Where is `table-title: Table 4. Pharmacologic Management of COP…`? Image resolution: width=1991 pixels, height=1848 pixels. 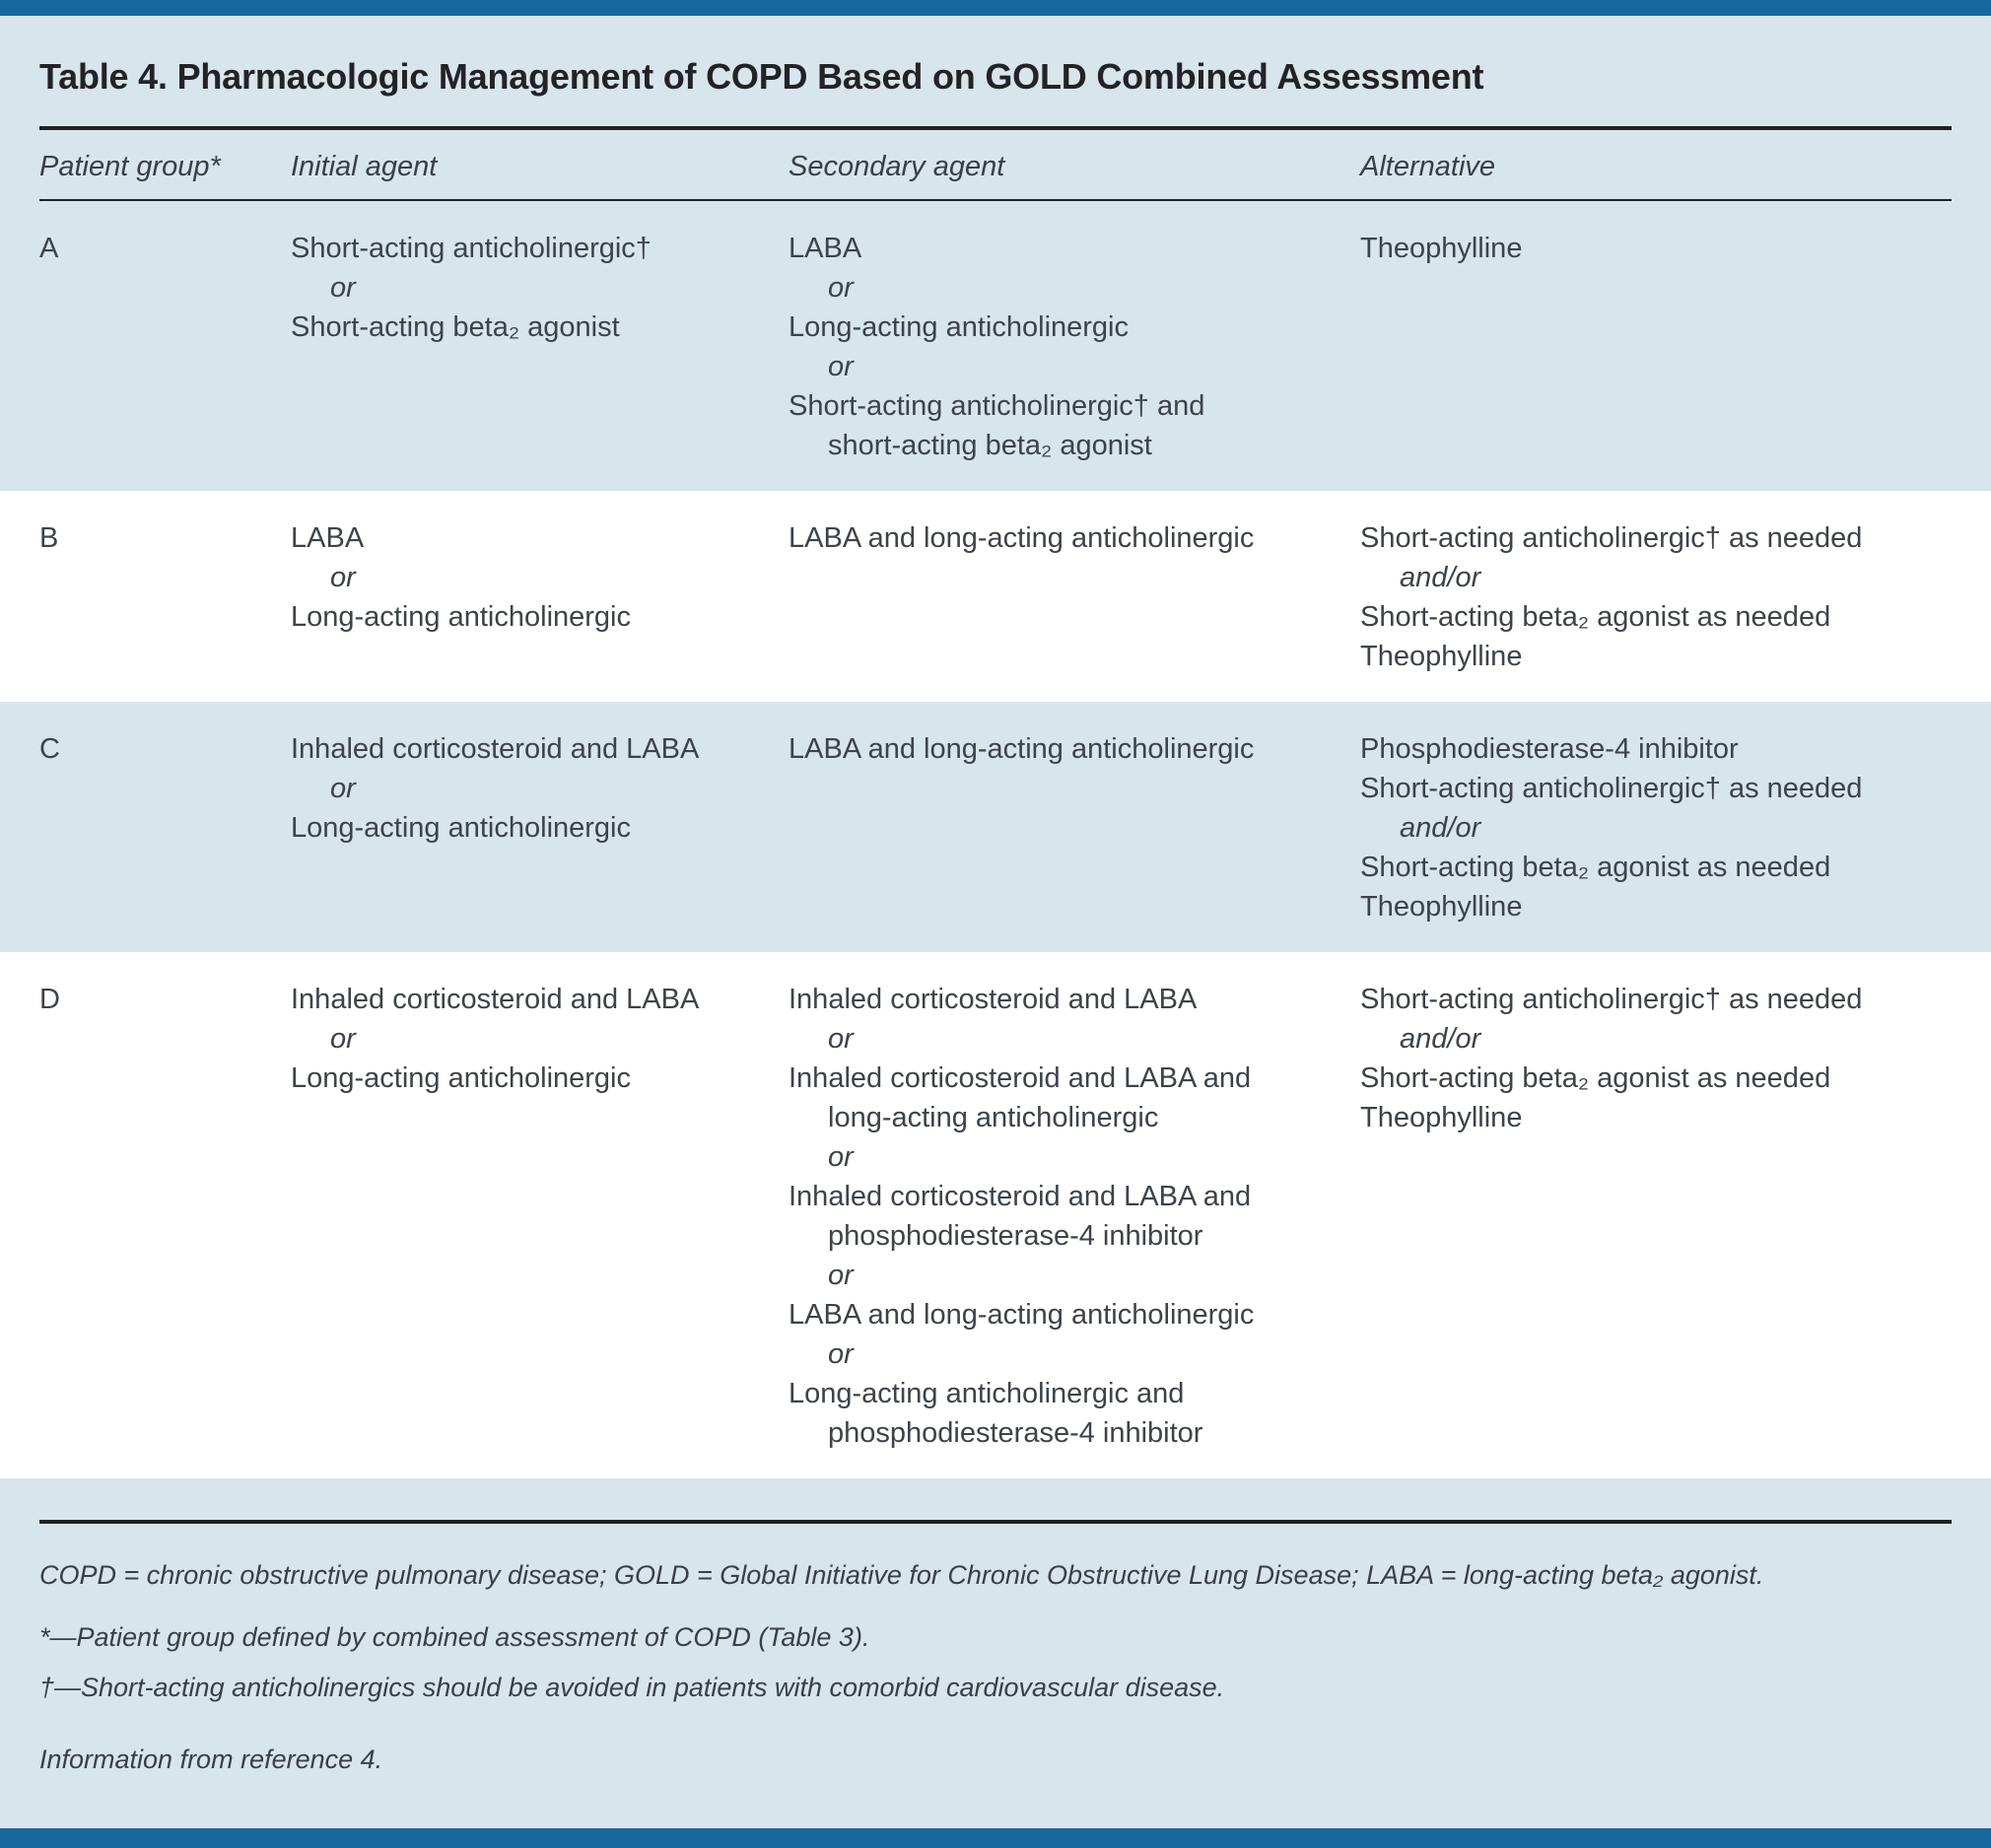 table-title: Table 4. Pharmacologic Management of COP… is located at coordinates (761, 76).